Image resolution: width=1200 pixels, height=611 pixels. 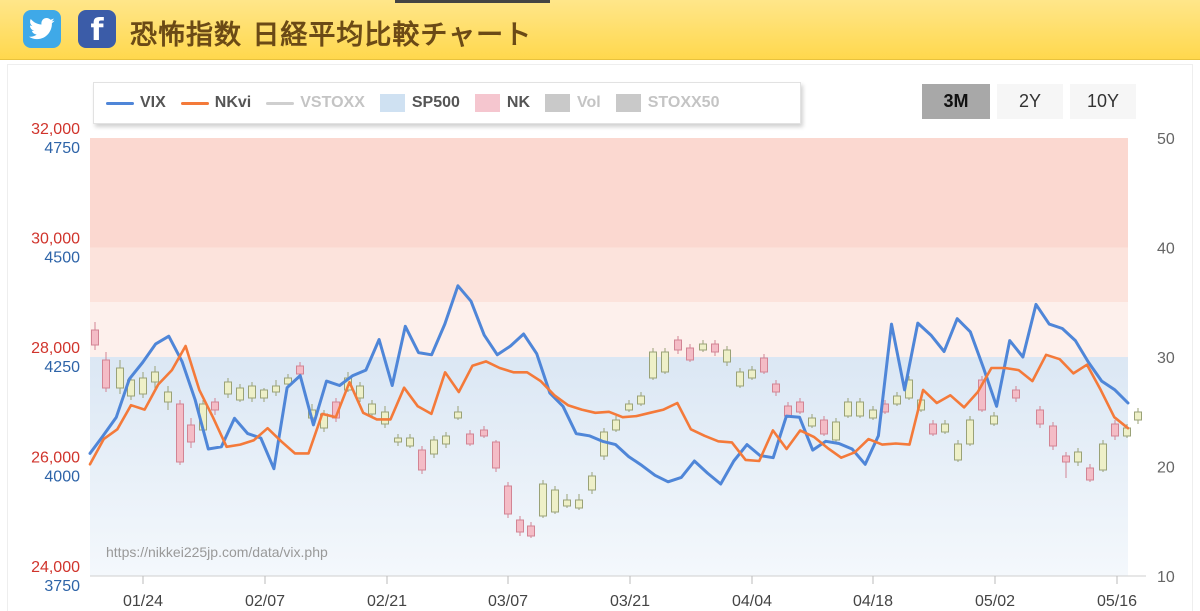 I want to click on legend-item-sp500: SP500, so click(x=419, y=103).